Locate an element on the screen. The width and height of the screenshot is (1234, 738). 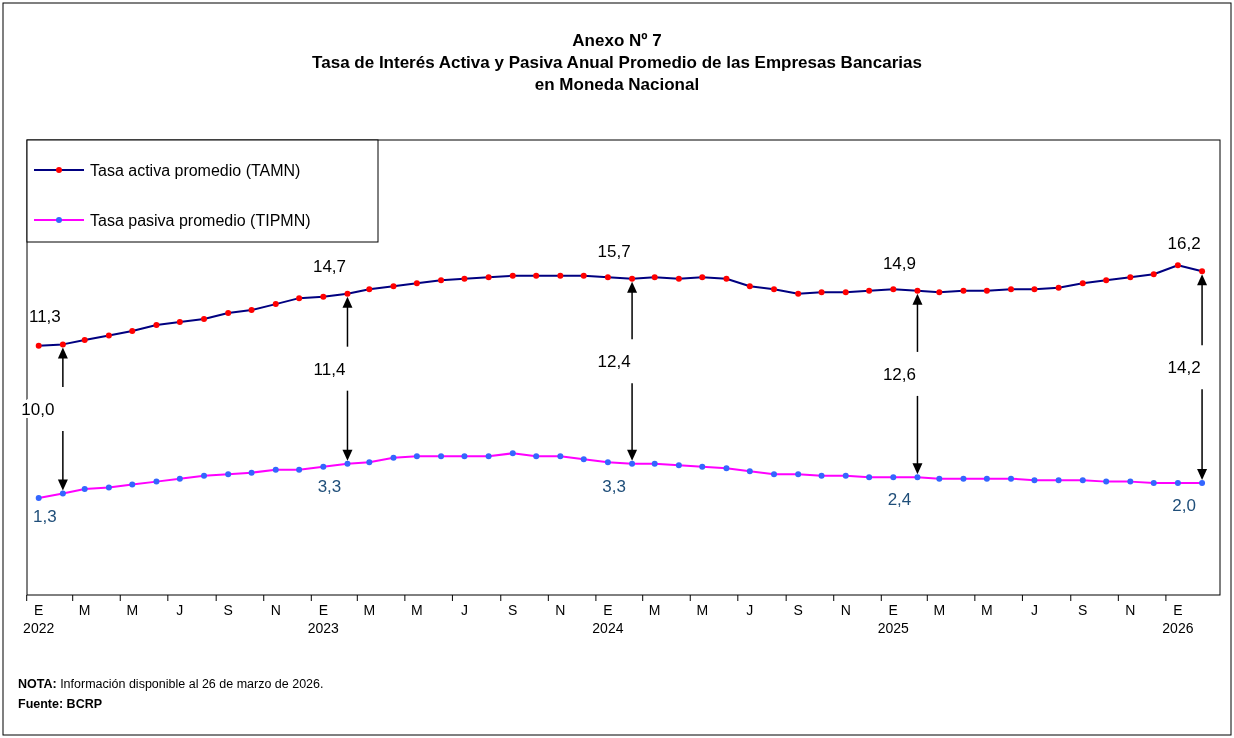
annotation: 12,4 is located at coordinates (614, 362).